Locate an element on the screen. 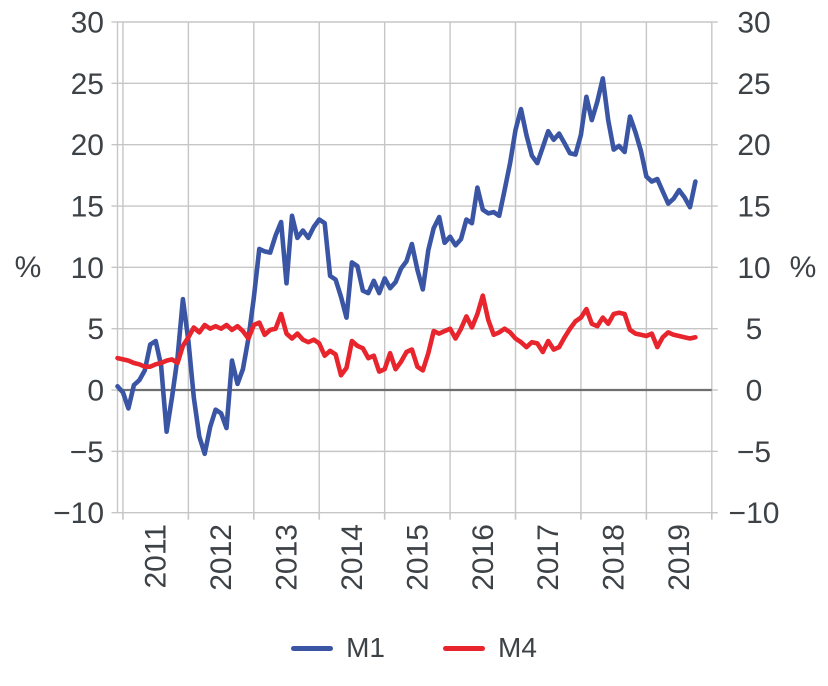 This screenshot has height=686, width=828. legend-item-m1: M1 is located at coordinates (338, 648).